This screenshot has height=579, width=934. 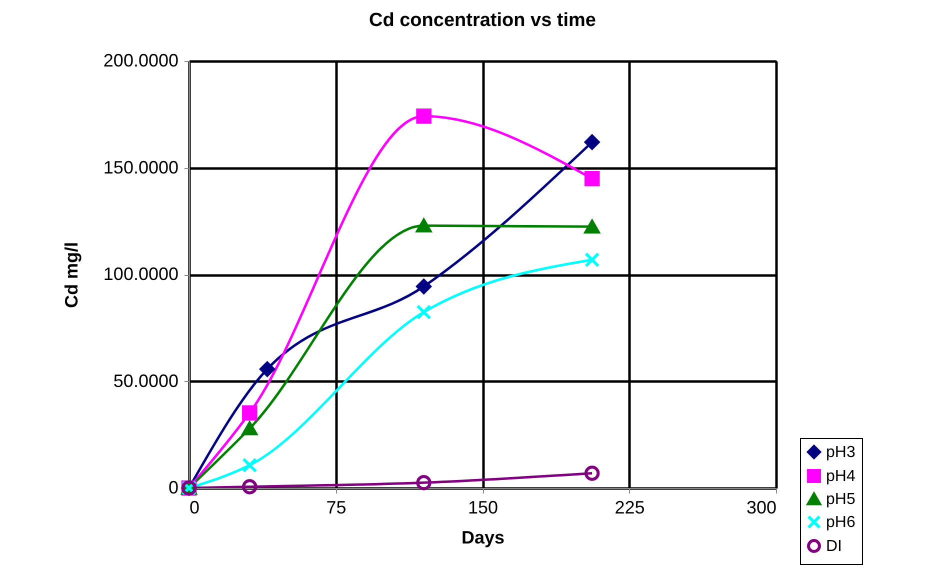 What do you see at coordinates (140, 60) in the screenshot?
I see `y-tick-label: 200.0000` at bounding box center [140, 60].